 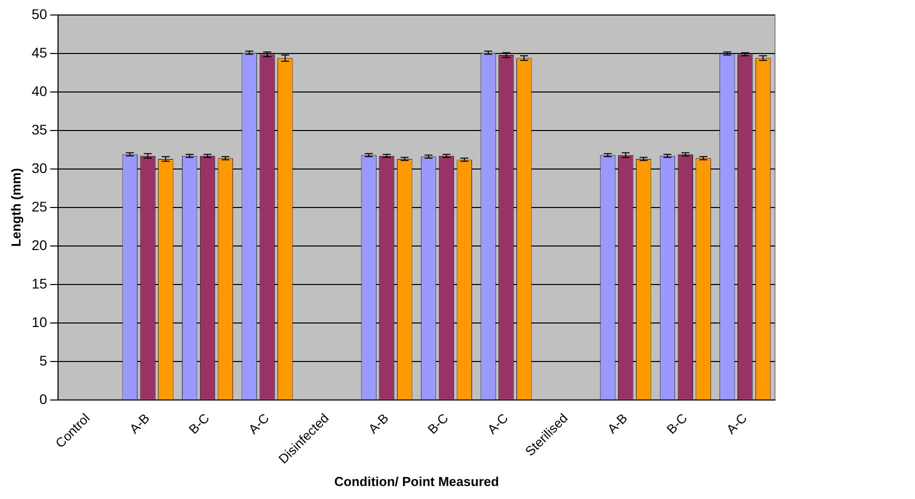 What do you see at coordinates (40, 206) in the screenshot?
I see `y-tick-label: 25` at bounding box center [40, 206].